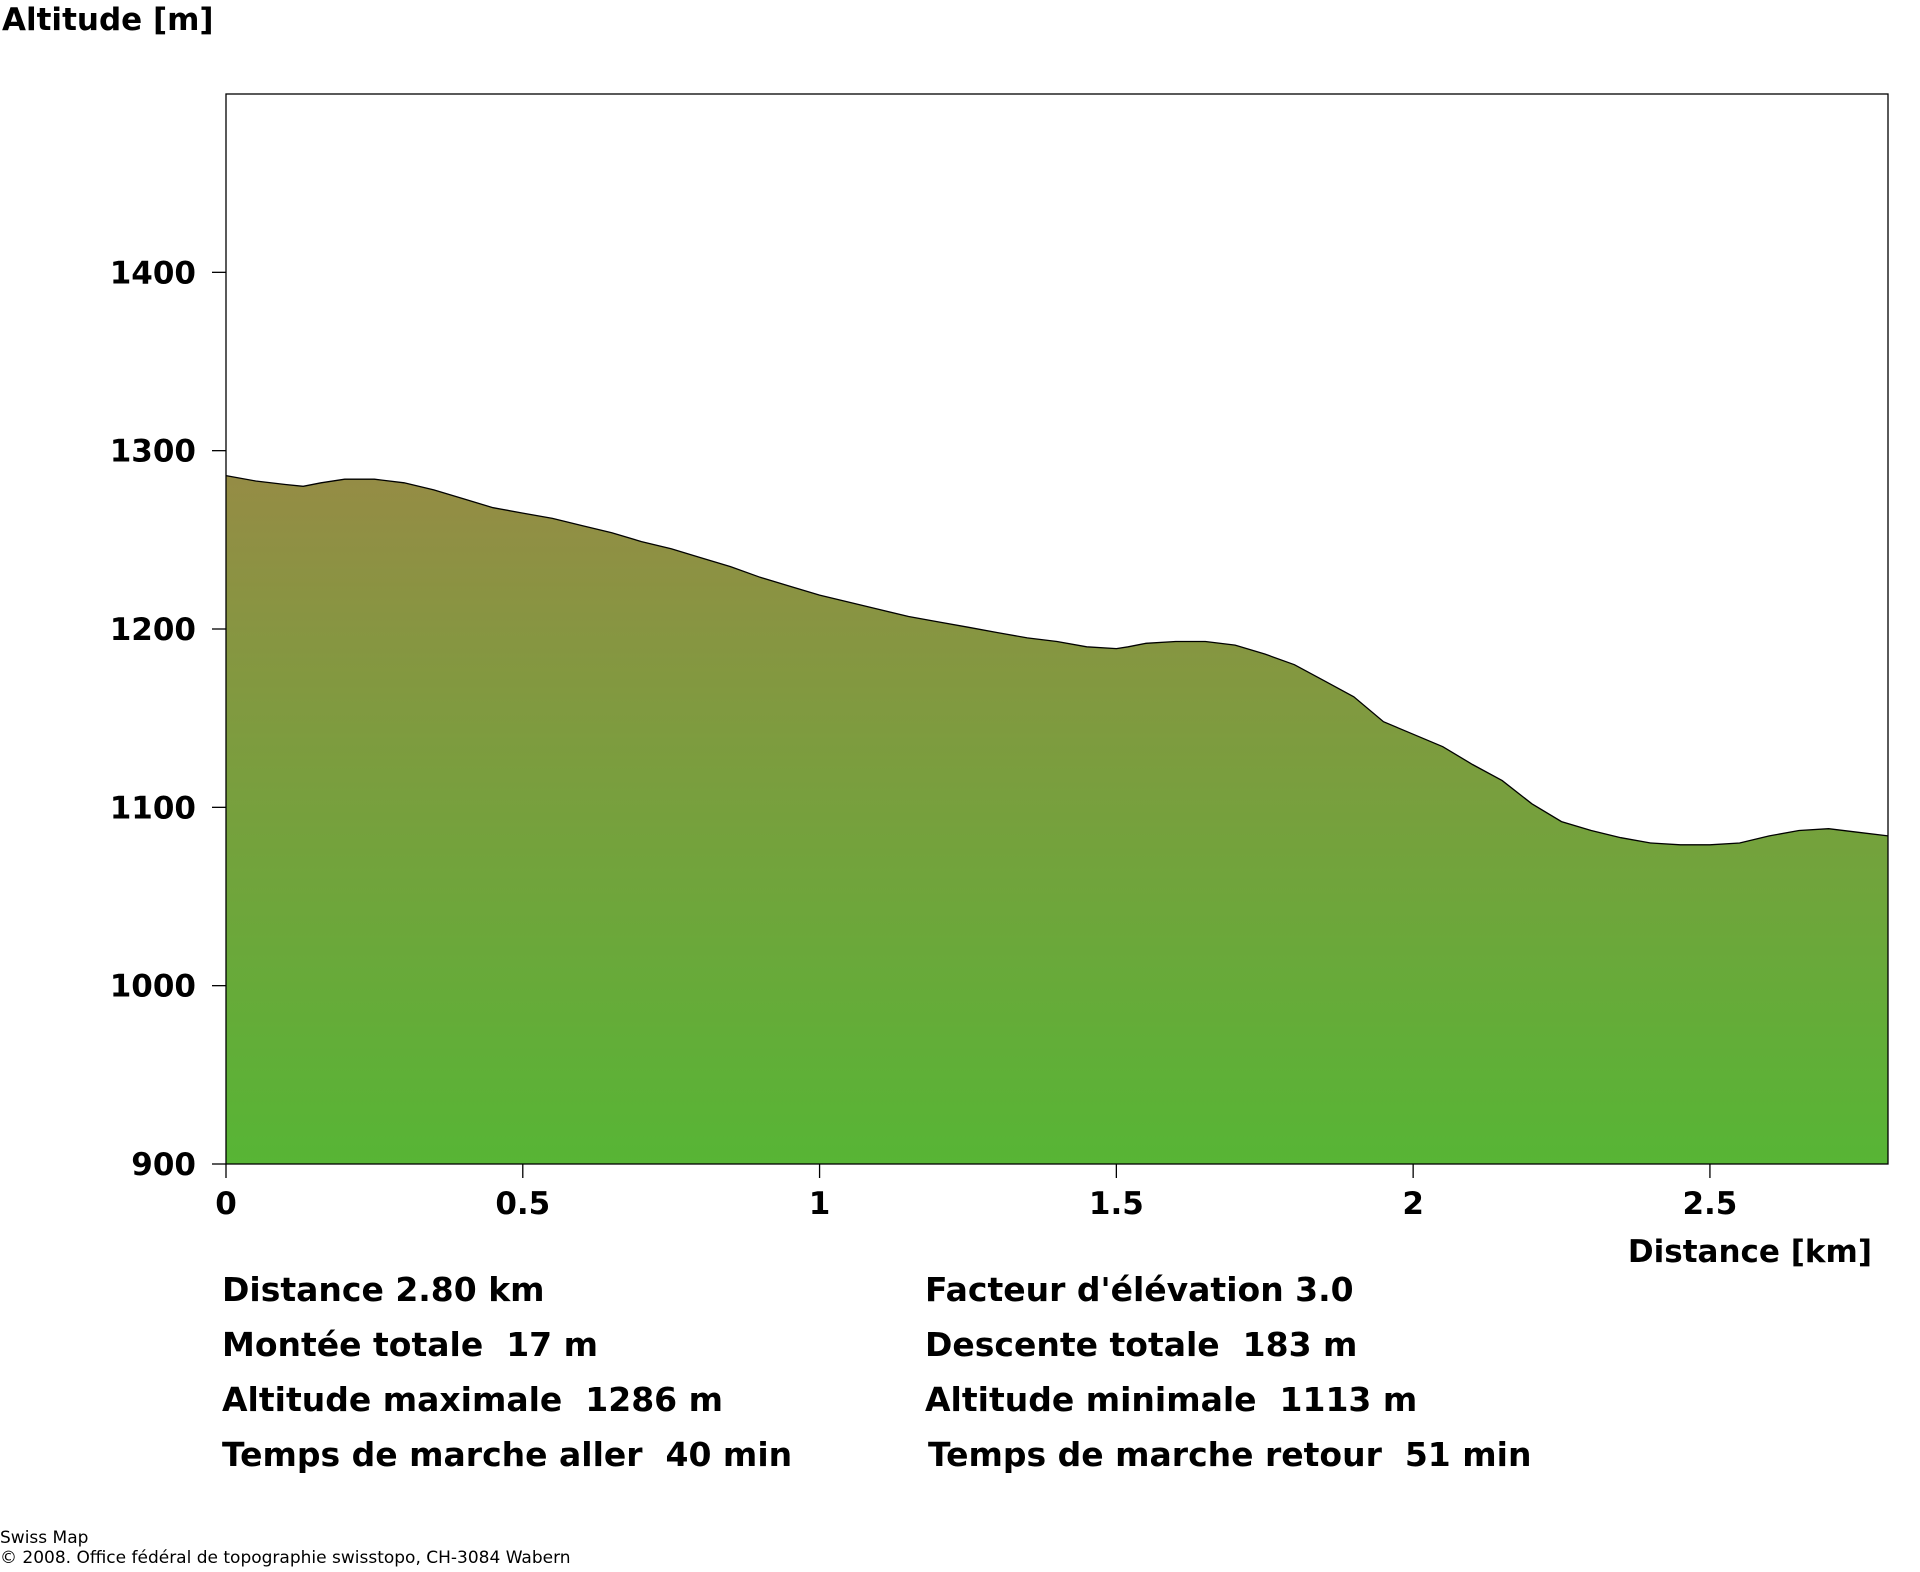 Image resolution: width=1920 pixels, height=1572 pixels. Describe the element at coordinates (976, 1193) in the screenshot. I see `x-axis-ticks: 0 0.5 1 1.5 2 2.5` at that location.